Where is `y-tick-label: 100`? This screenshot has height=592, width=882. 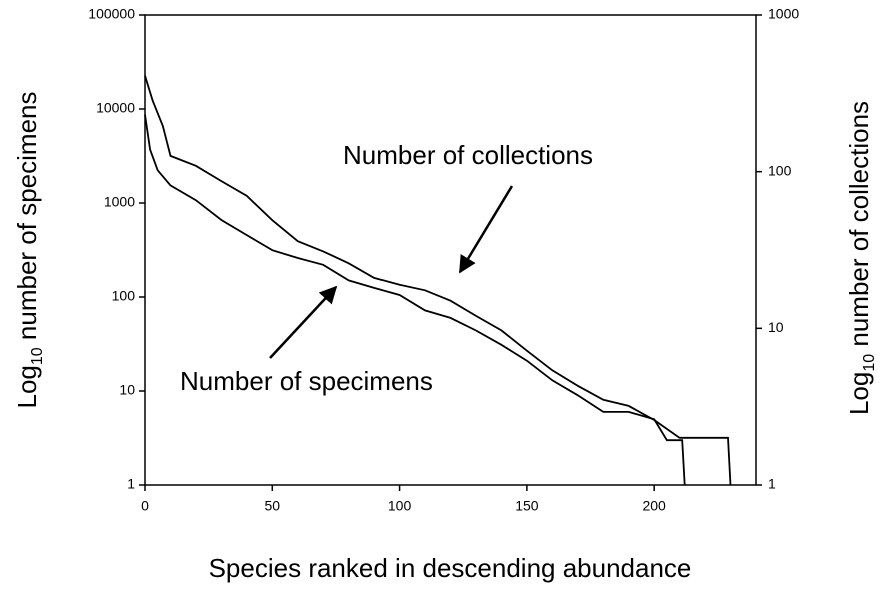
y-tick-label: 100 is located at coordinates (124, 296).